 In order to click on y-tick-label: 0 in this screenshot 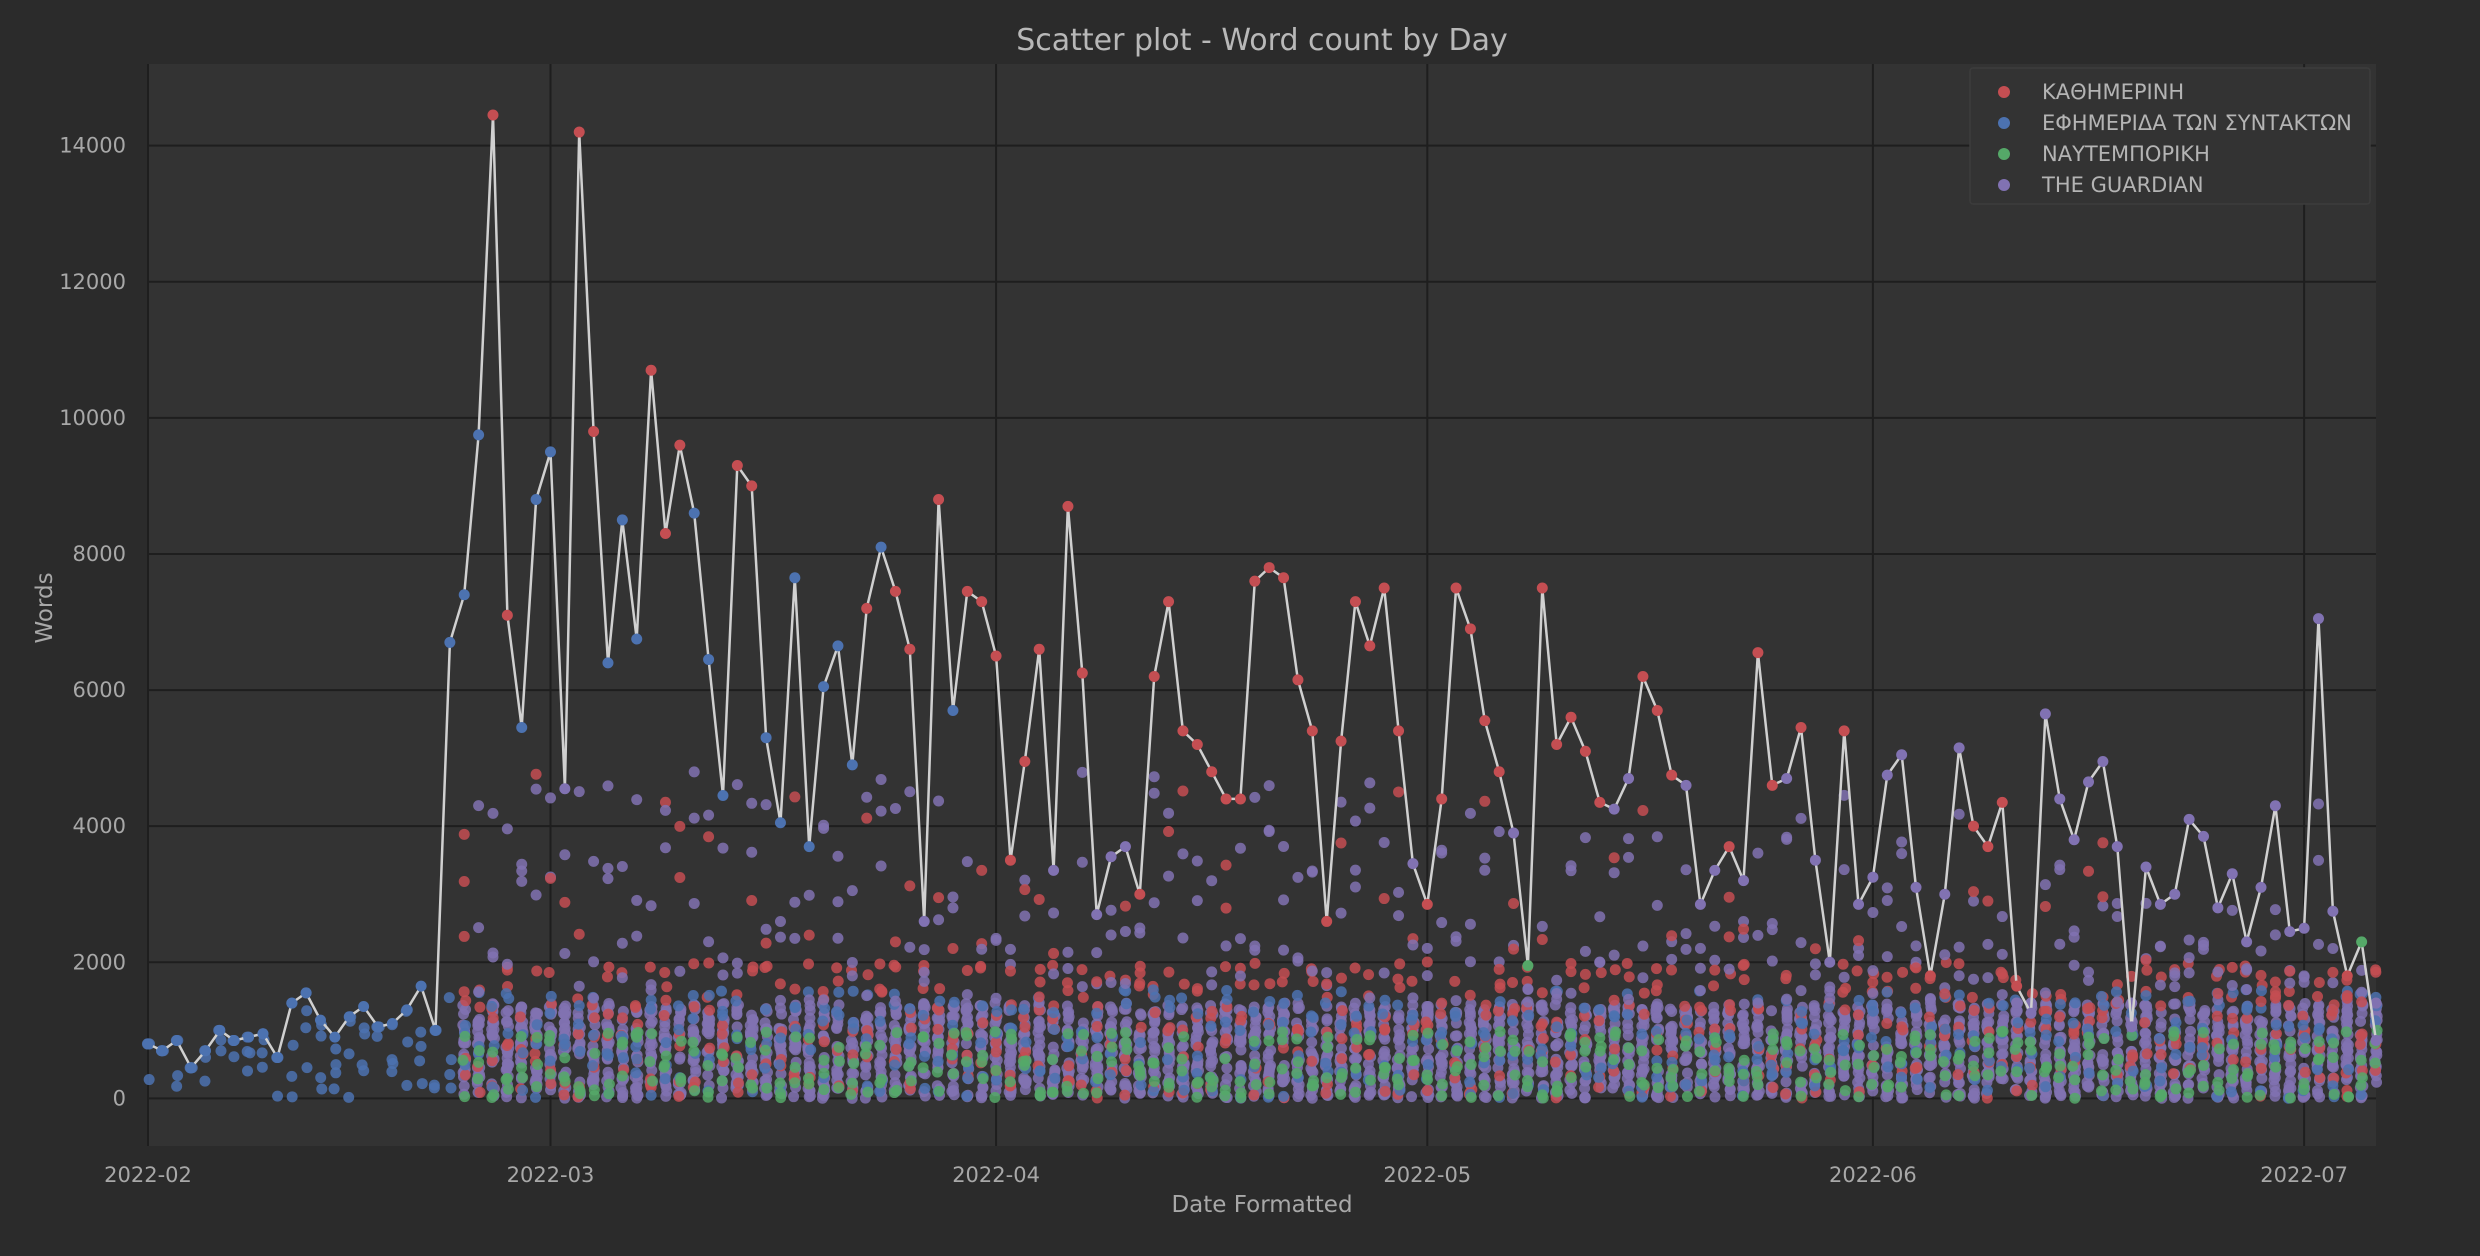, I will do `click(119, 1098)`.